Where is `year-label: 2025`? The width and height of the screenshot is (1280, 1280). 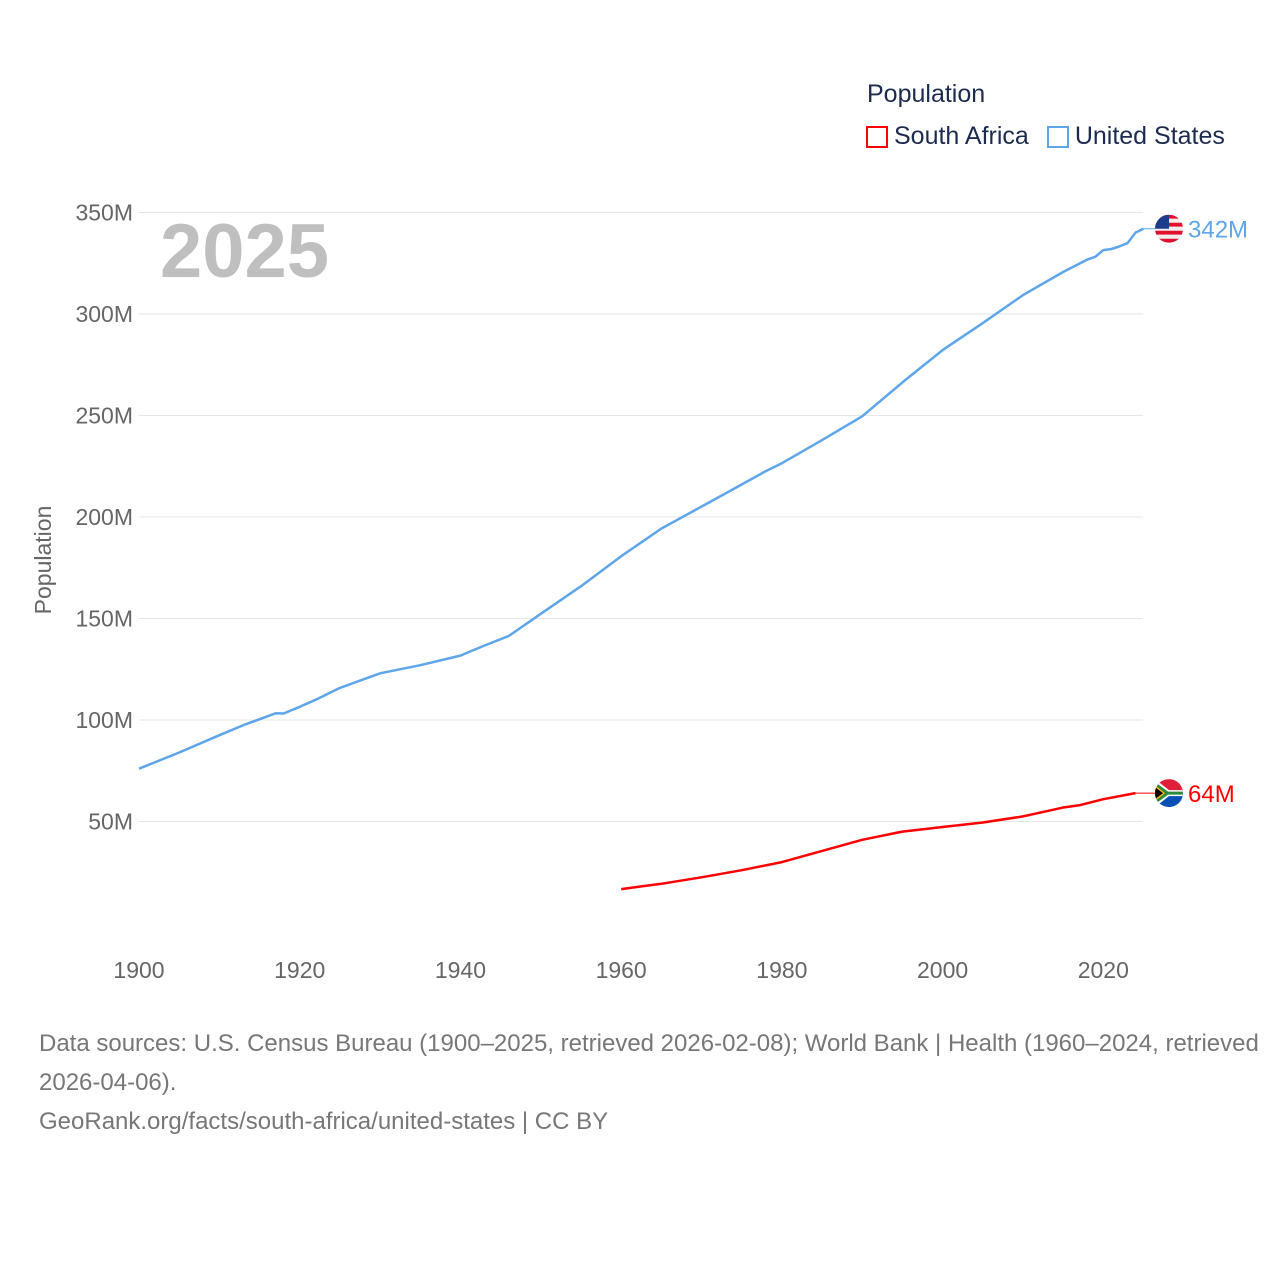 year-label: 2025 is located at coordinates (245, 251).